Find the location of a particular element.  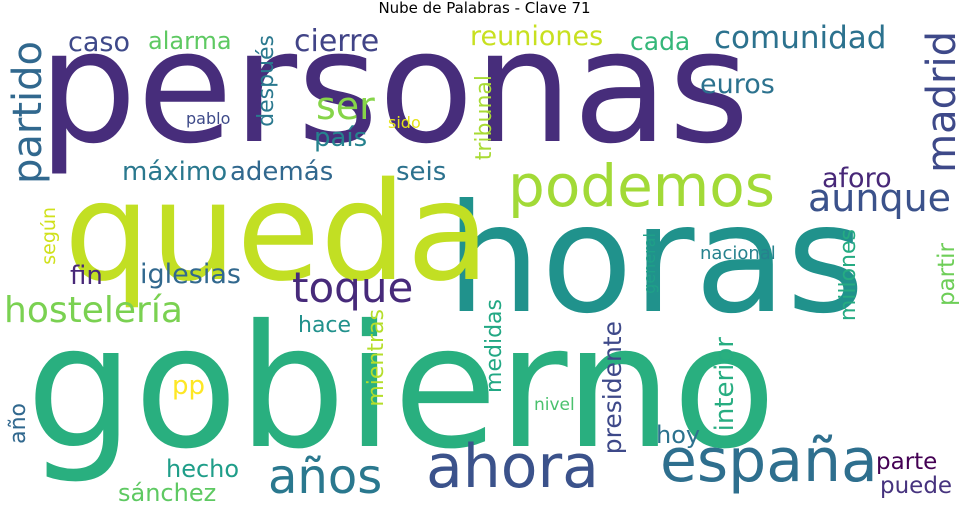

word-hosteleria: hostelería is located at coordinates (93, 310).